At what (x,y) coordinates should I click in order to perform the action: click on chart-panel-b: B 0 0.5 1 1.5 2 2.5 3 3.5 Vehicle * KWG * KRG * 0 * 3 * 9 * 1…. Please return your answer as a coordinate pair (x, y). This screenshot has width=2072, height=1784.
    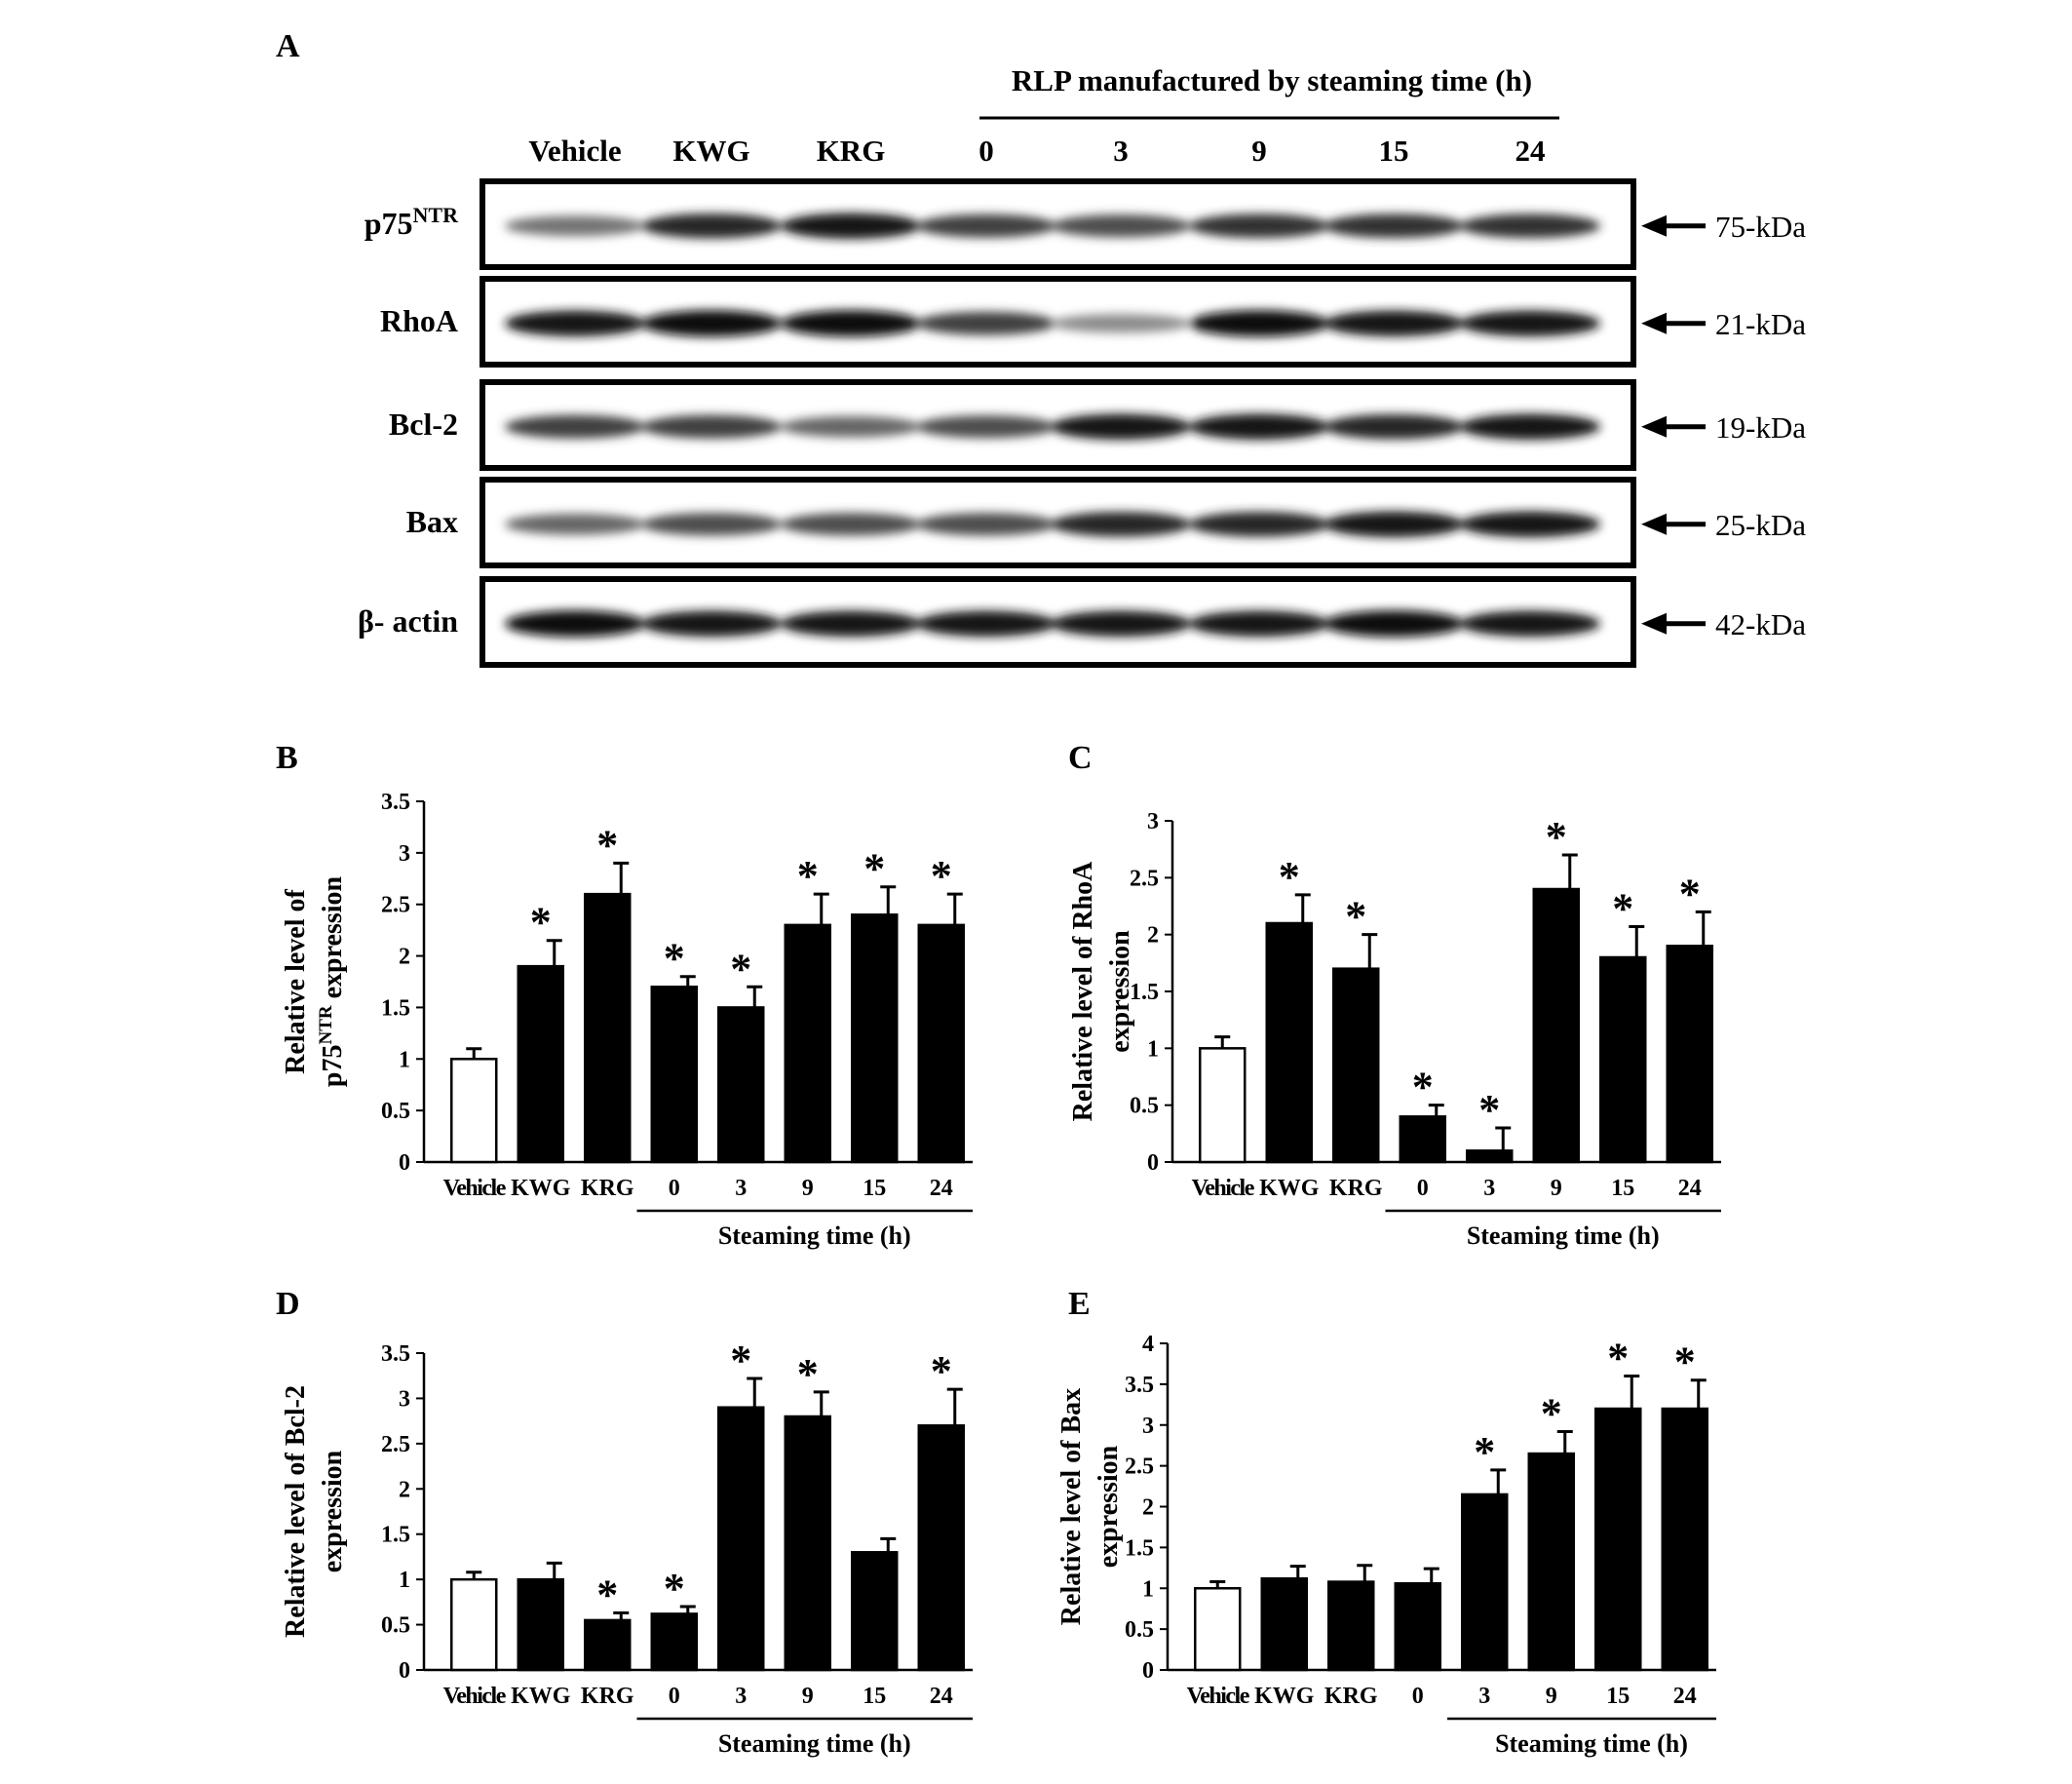
    Looking at the image, I should click on (624, 995).